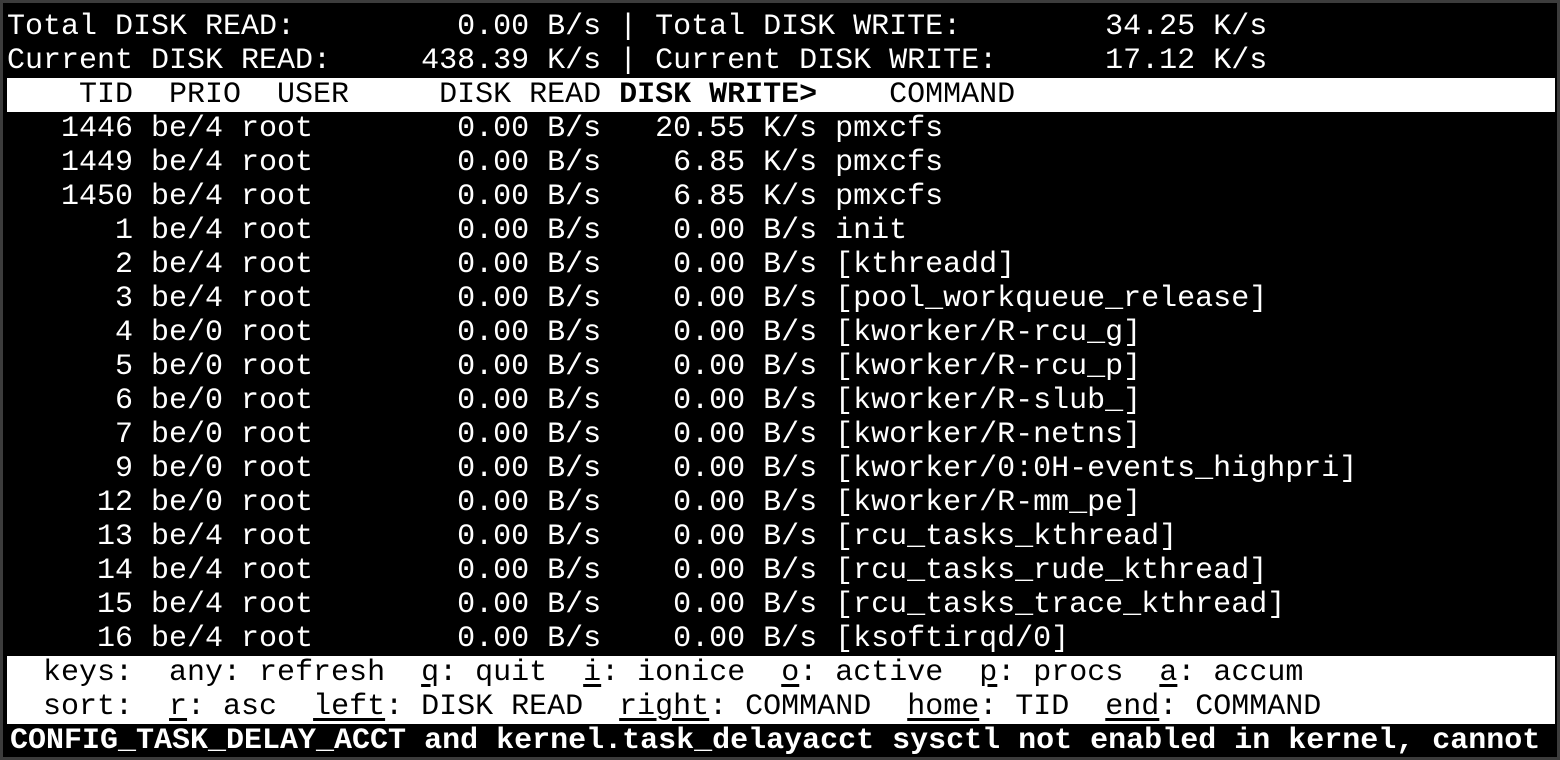 The width and height of the screenshot is (1560, 760). What do you see at coordinates (115, 605) in the screenshot?
I see `tid-cell: 15` at bounding box center [115, 605].